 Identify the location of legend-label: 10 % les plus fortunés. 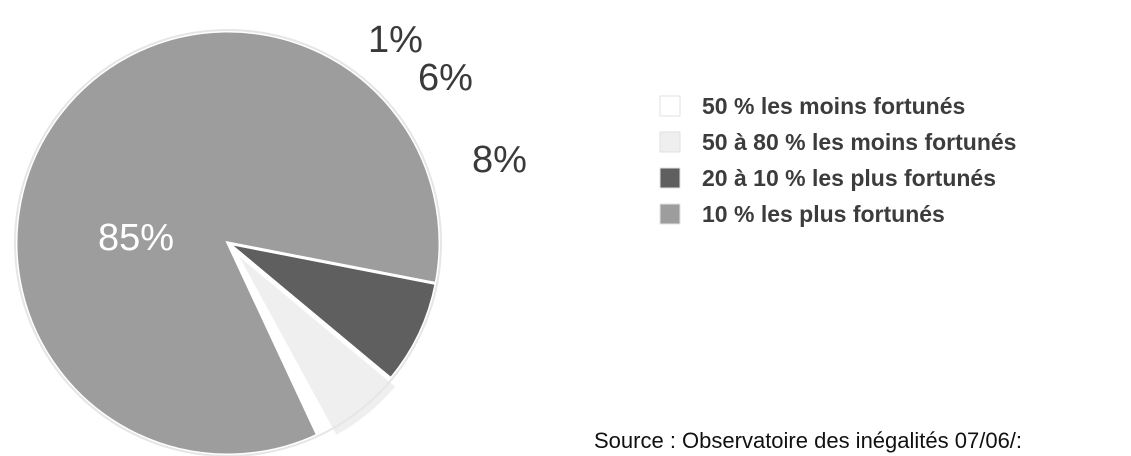
(823, 214).